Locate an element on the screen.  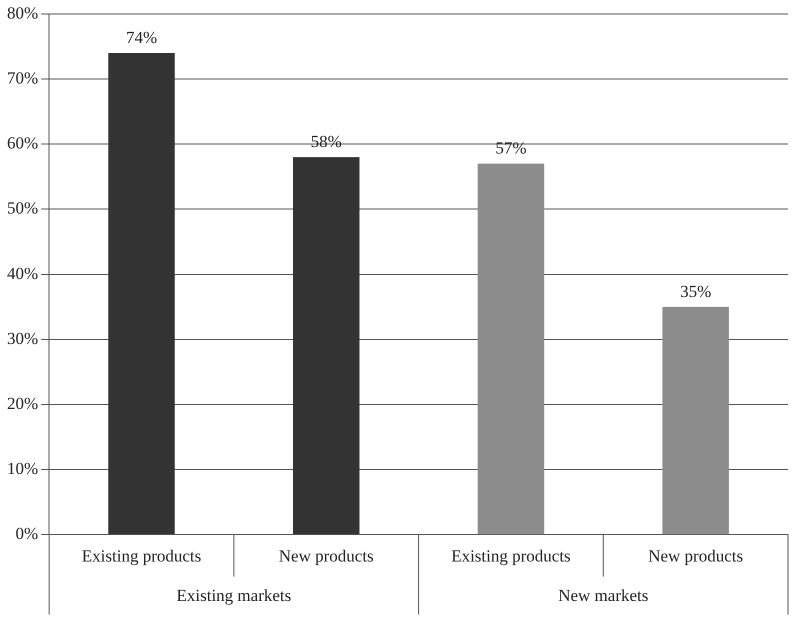
y-tick-label: 60% is located at coordinates (22, 143).